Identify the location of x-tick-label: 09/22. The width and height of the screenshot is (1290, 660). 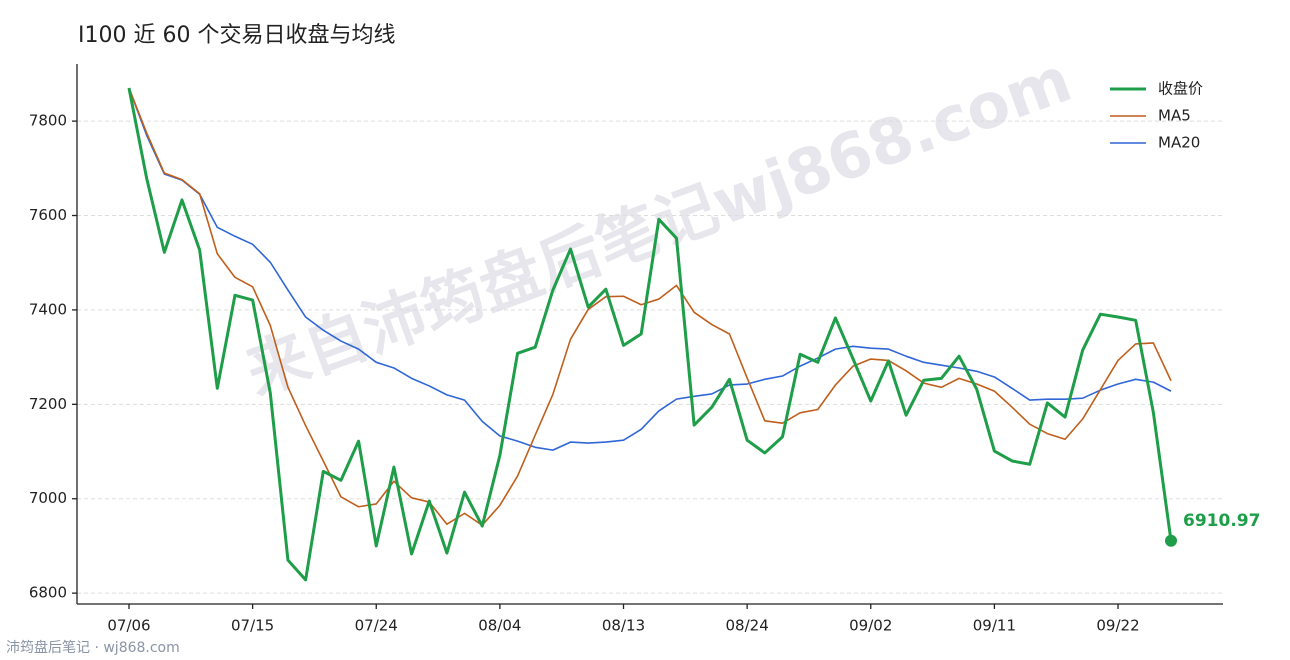
(1117, 626).